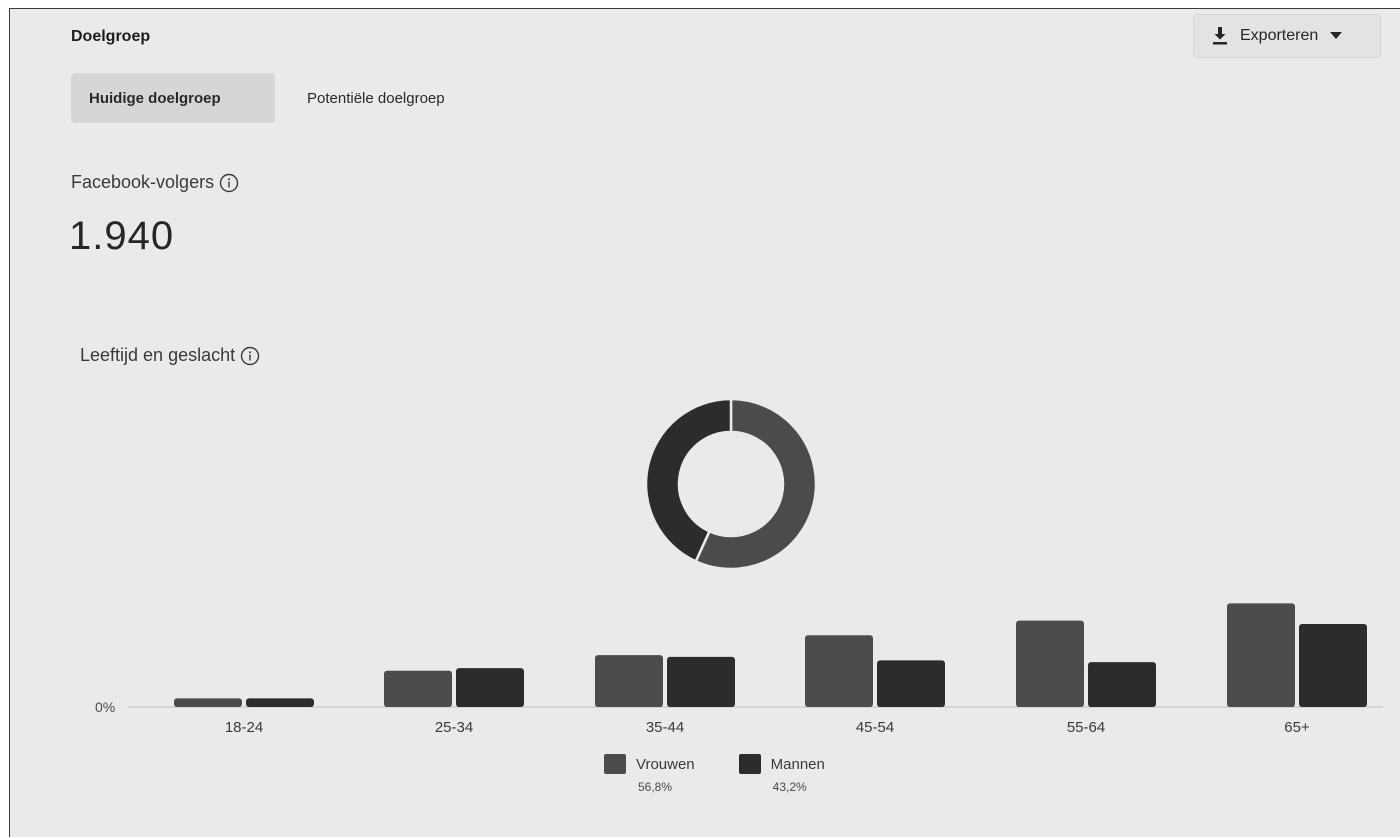 The width and height of the screenshot is (1400, 838). What do you see at coordinates (781, 774) in the screenshot?
I see `legend-item-men: Mannen 43,2%` at bounding box center [781, 774].